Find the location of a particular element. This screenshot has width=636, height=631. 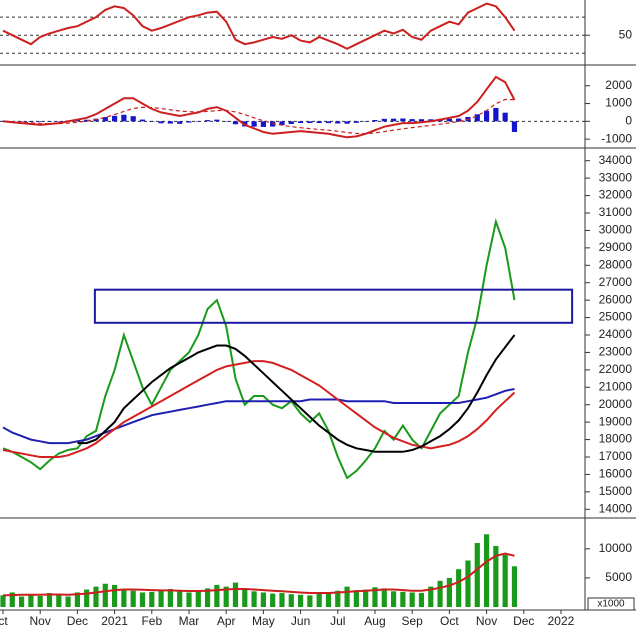

unit-box is located at coordinates (611, 604).